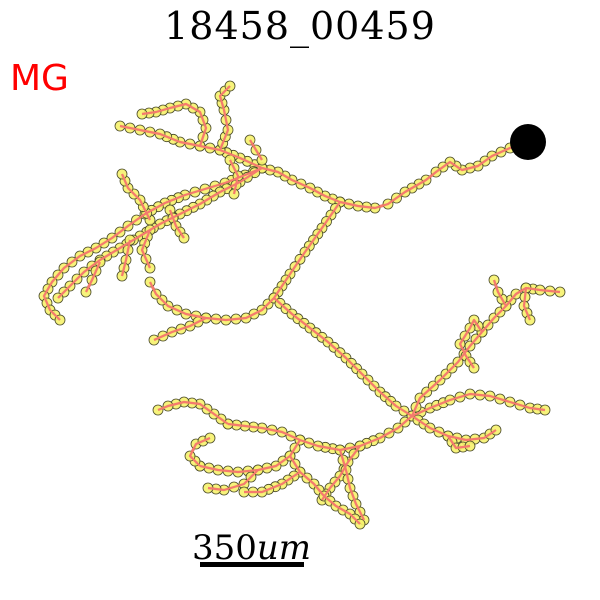 The image size is (600, 600). I want to click on soma, so click(528, 142).